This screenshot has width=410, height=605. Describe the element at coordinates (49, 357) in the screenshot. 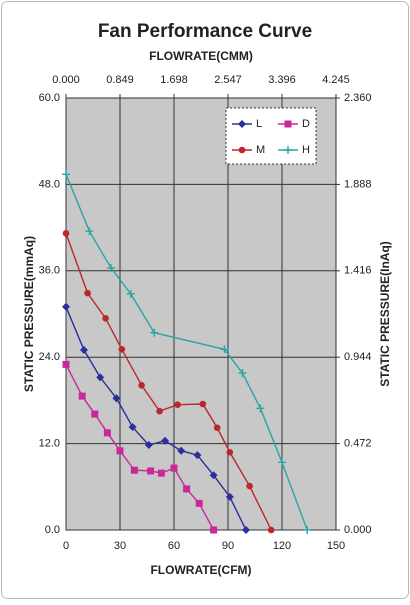

I see `y-tick-label: 24.0` at that location.